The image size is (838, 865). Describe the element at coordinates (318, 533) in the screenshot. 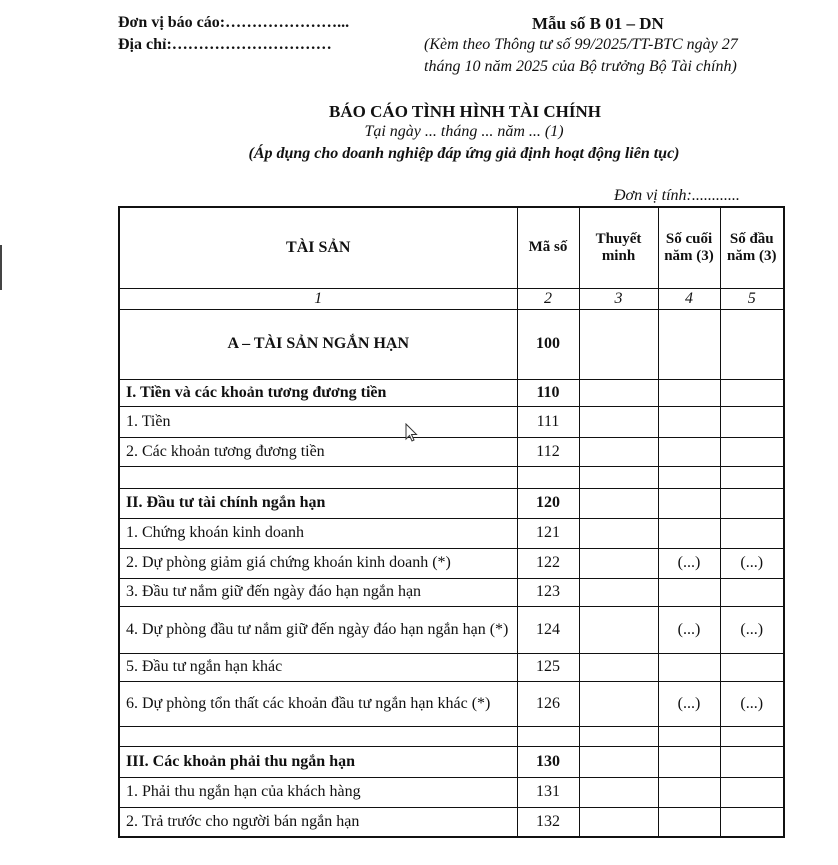

I see `row-label: 1. Chứng khoán kinh doanh` at that location.